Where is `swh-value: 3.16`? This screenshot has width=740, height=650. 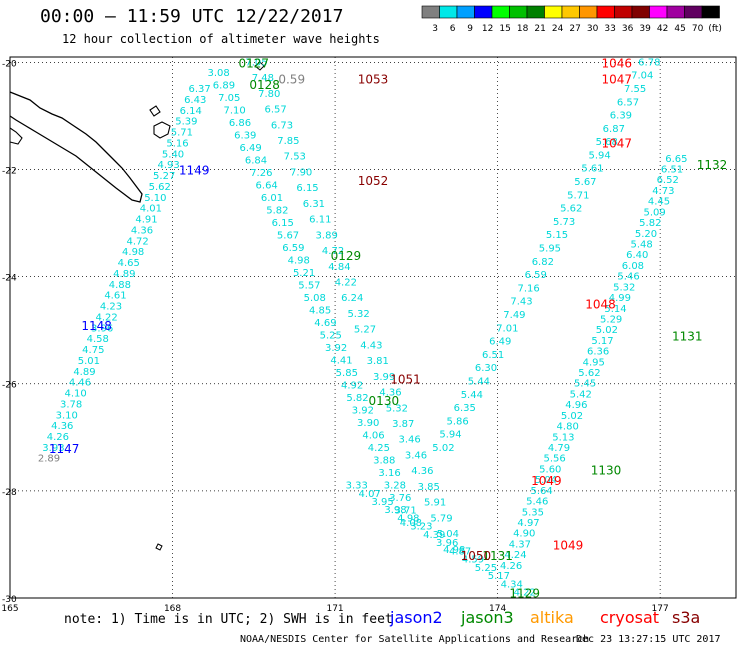 swh-value: 3.16 is located at coordinates (389, 473).